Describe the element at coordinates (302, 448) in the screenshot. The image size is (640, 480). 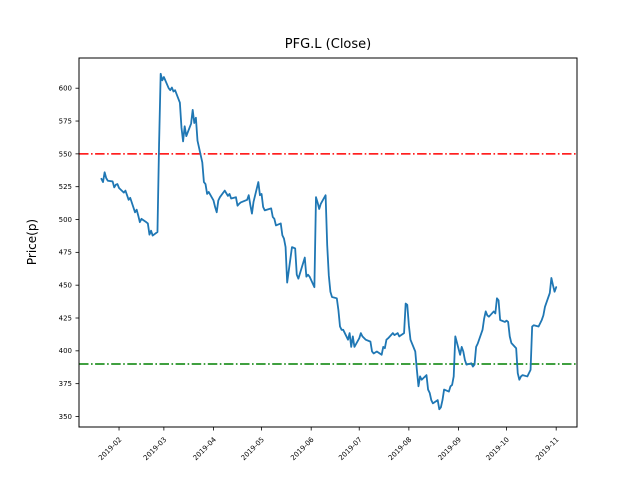
I see `x-tick-label: 2019-06` at that location.